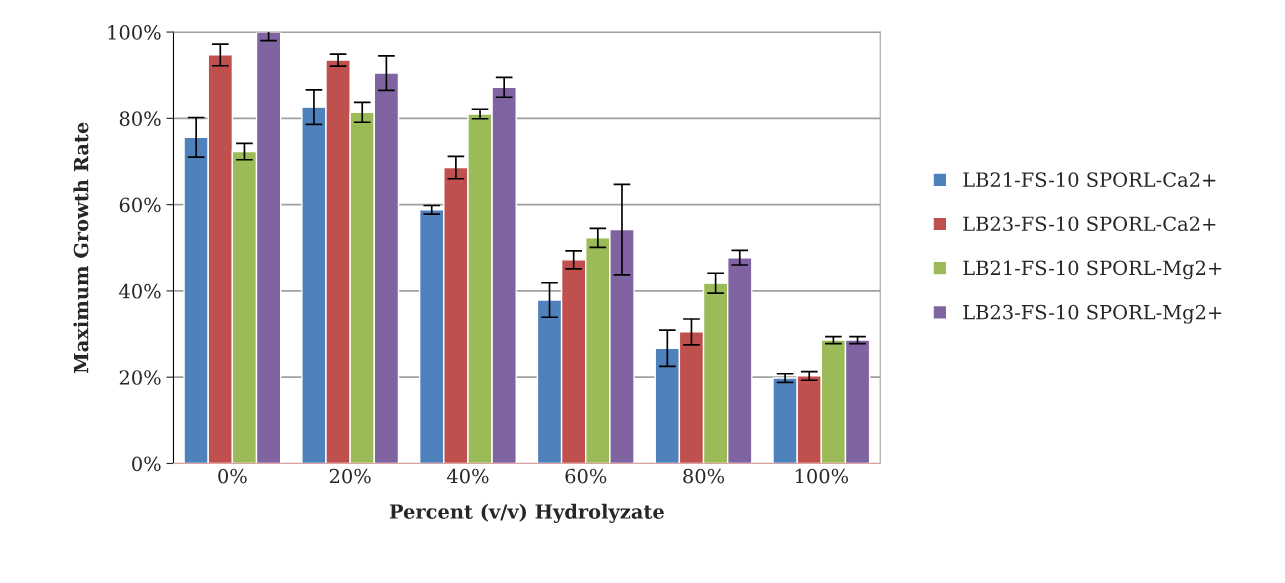 This screenshot has width=1285, height=583. Describe the element at coordinates (140, 119) in the screenshot. I see `y-tick-label: 80%` at that location.